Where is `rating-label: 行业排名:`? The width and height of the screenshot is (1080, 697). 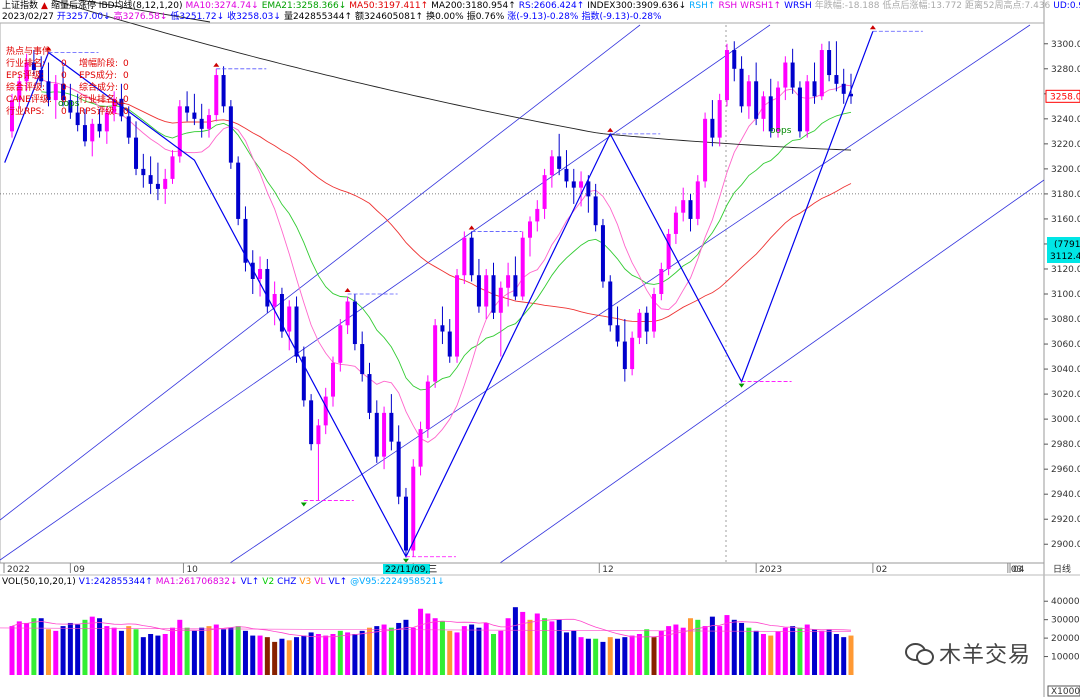 rating-label: 行业排名: is located at coordinates (26, 64).